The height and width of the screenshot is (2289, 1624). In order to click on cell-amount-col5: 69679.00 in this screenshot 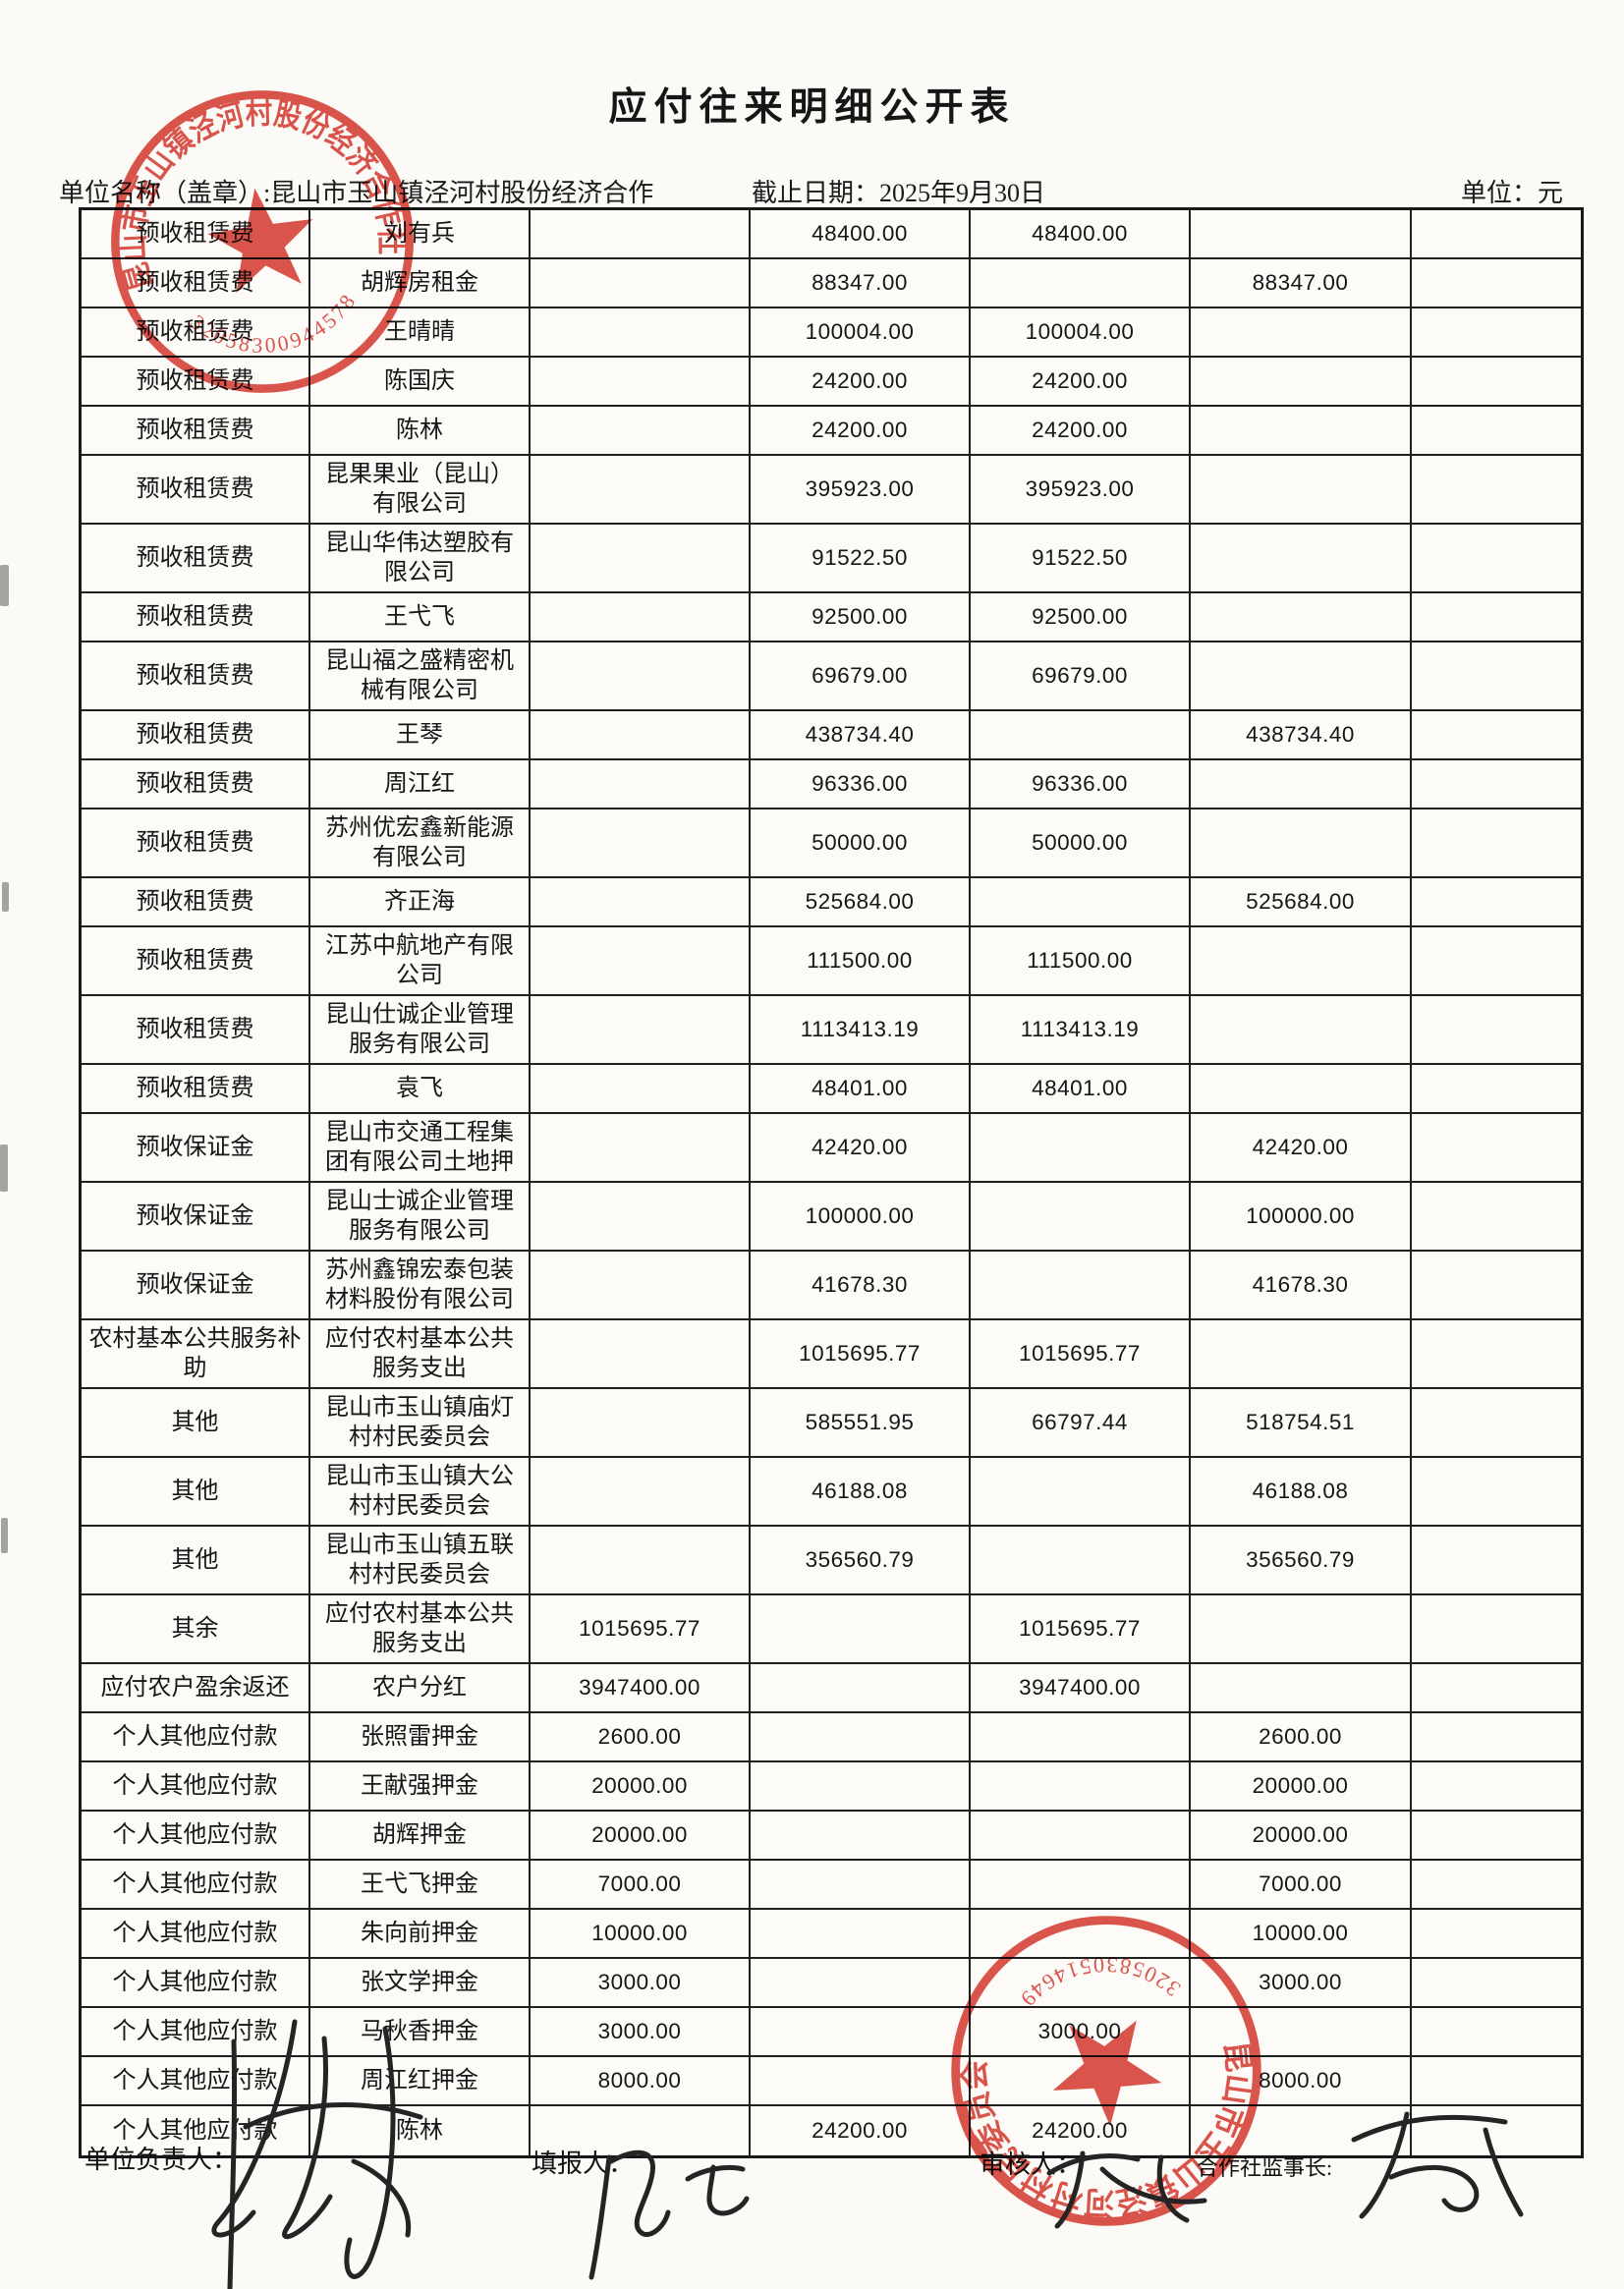, I will do `click(1081, 676)`.